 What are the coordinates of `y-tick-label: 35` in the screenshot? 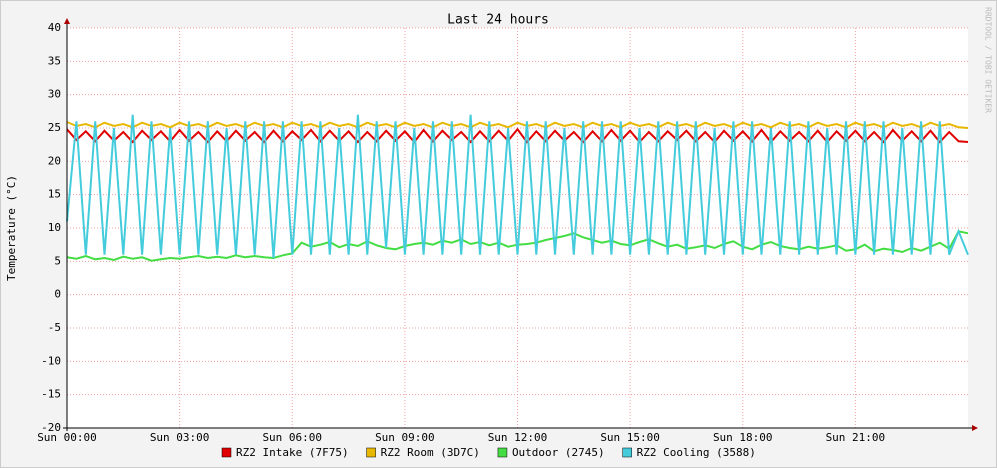 It's located at (54, 60).